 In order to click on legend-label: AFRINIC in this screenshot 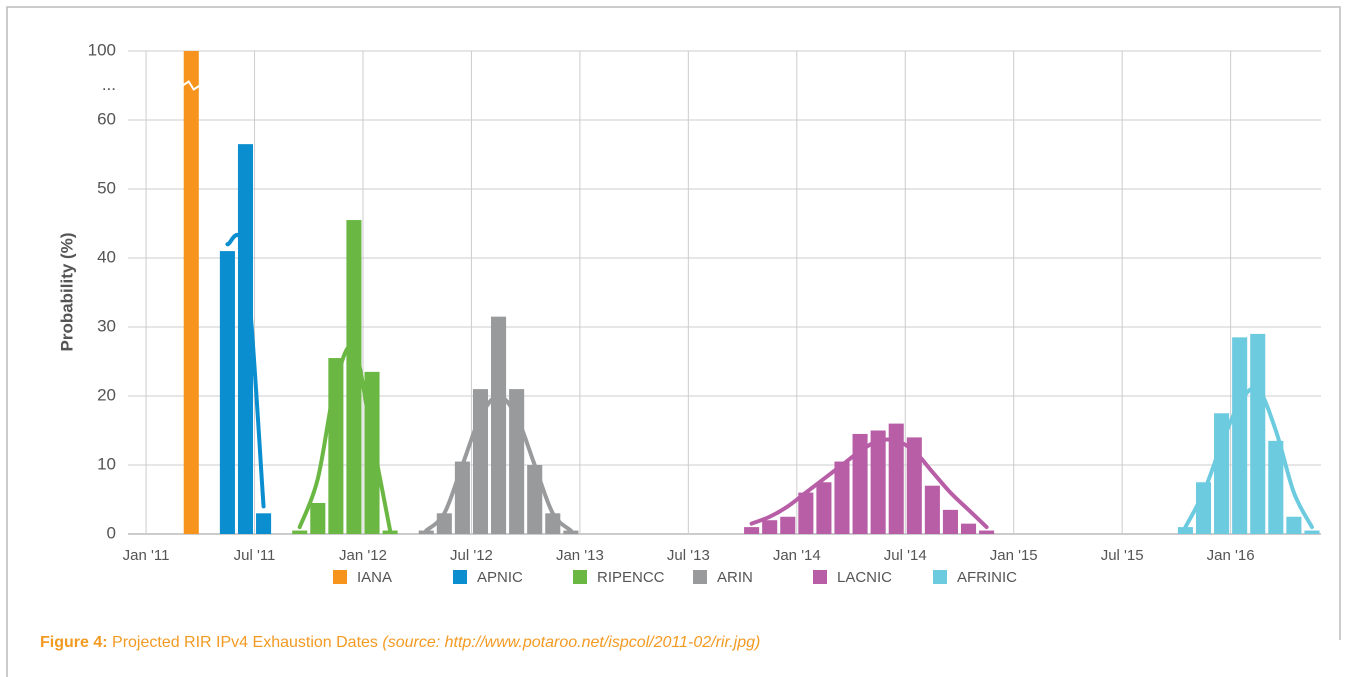, I will do `click(987, 577)`.